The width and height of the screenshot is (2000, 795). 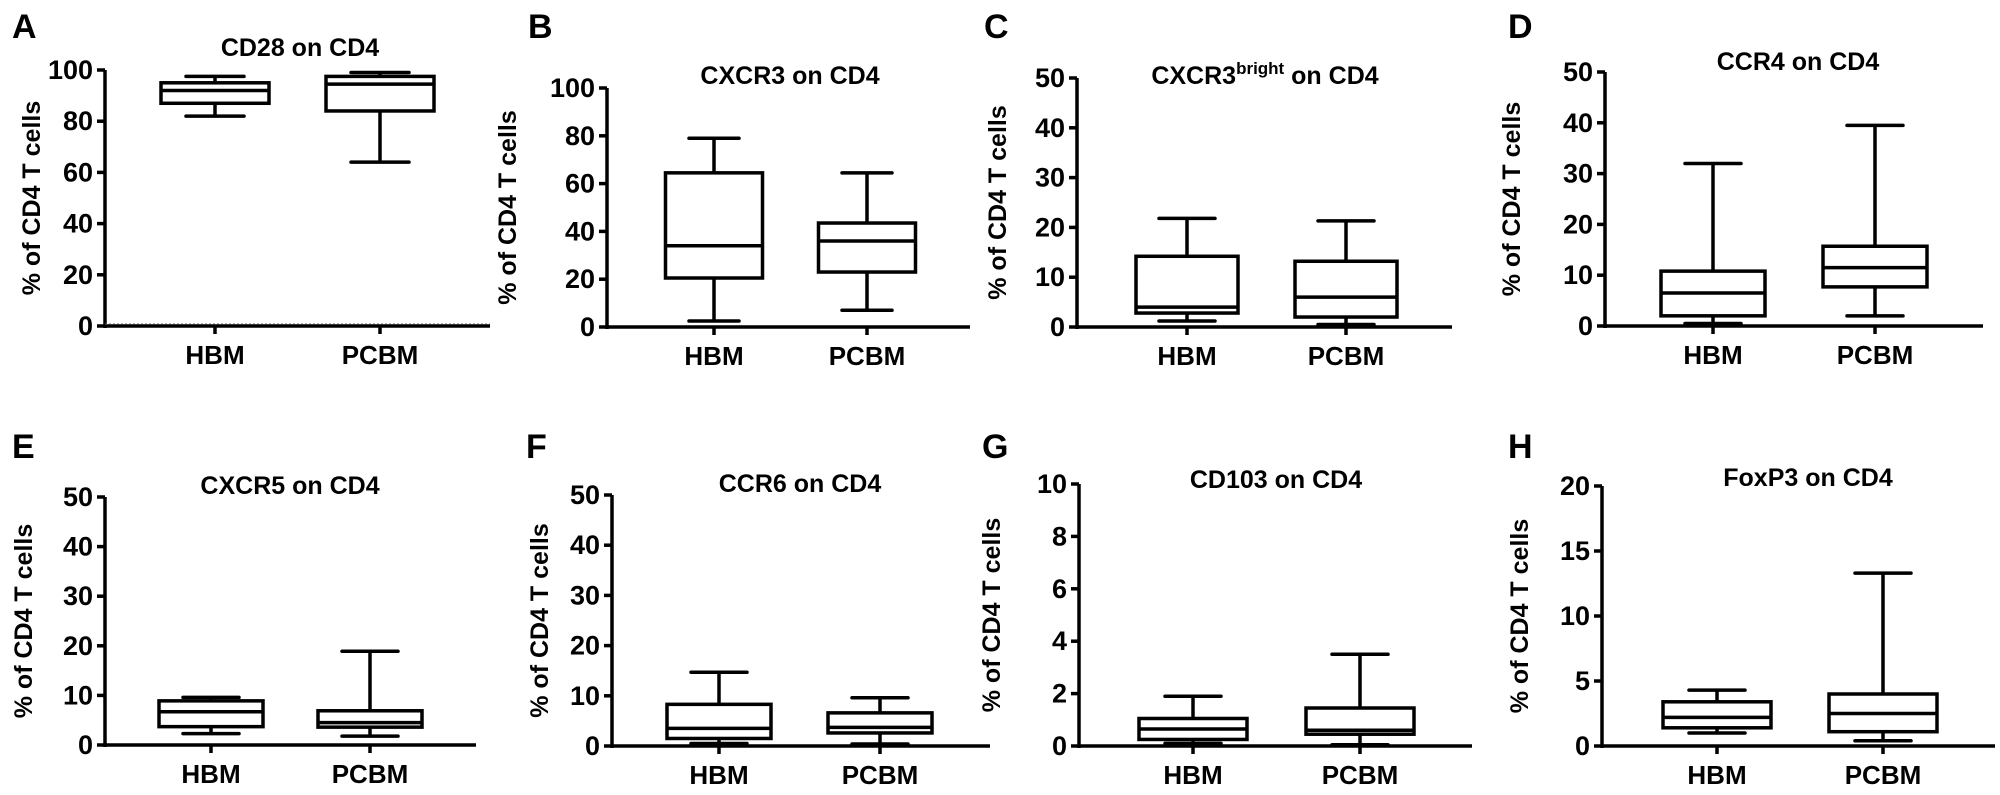 I want to click on chart-title: FoxP3 on CD4, so click(x=1808, y=478).